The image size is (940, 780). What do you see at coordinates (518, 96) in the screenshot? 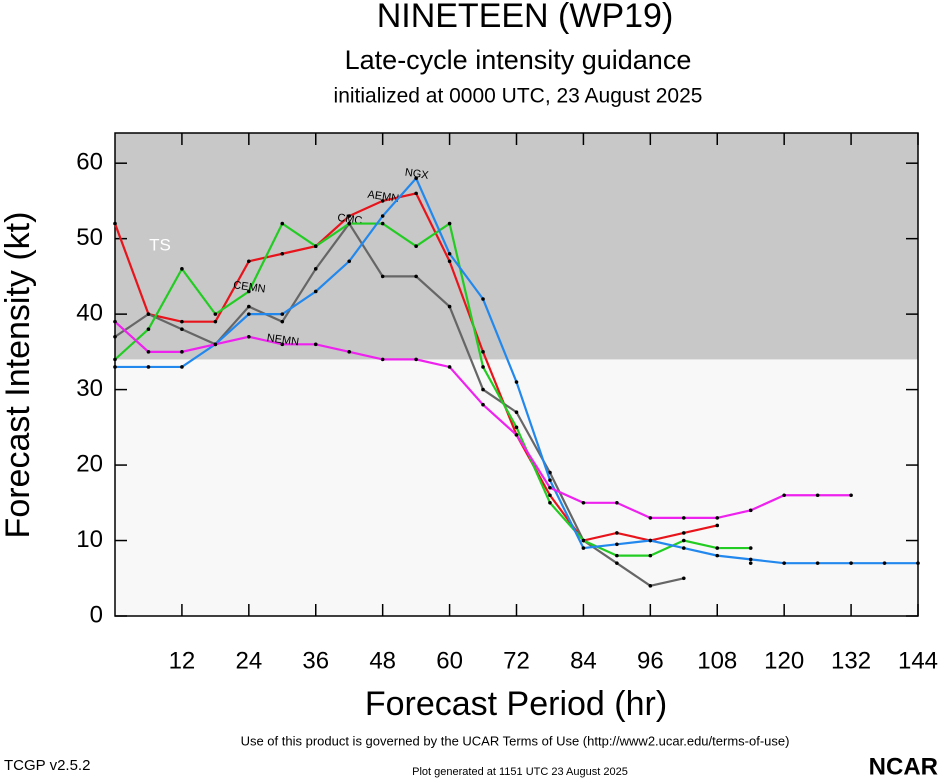
I see `chart-subtitle: initialized at 0000 UTC, 23 August 2025` at bounding box center [518, 96].